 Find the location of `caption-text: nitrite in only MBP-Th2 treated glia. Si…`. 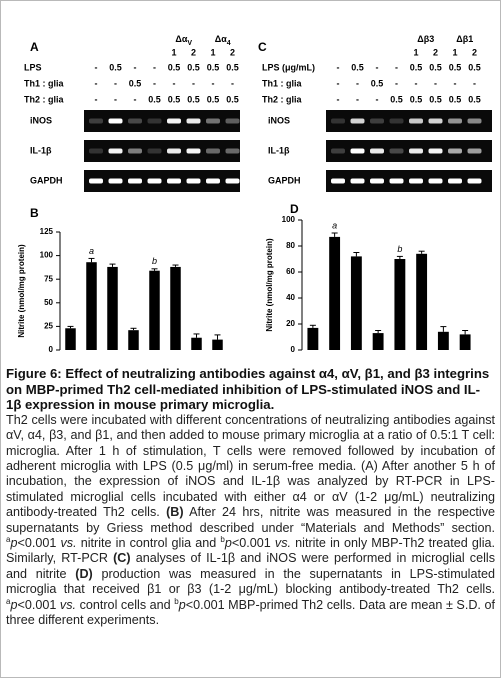

caption-text: nitrite in only MBP-Th2 treated glia. Si… is located at coordinates (251, 551).